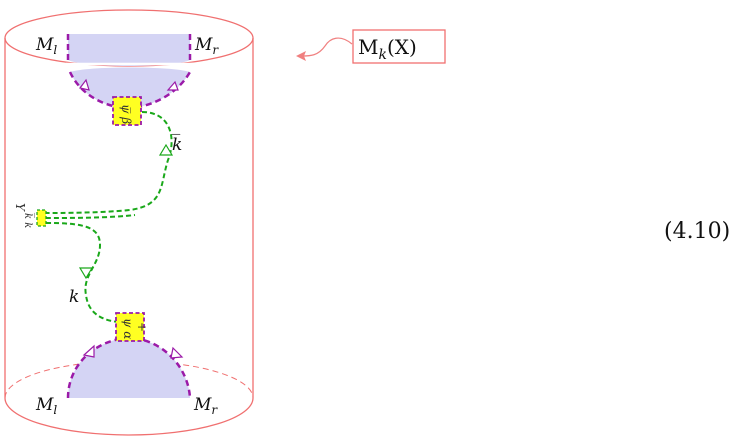 This screenshot has height=443, width=743. I want to click on upper-propagator, so click(109, 162).